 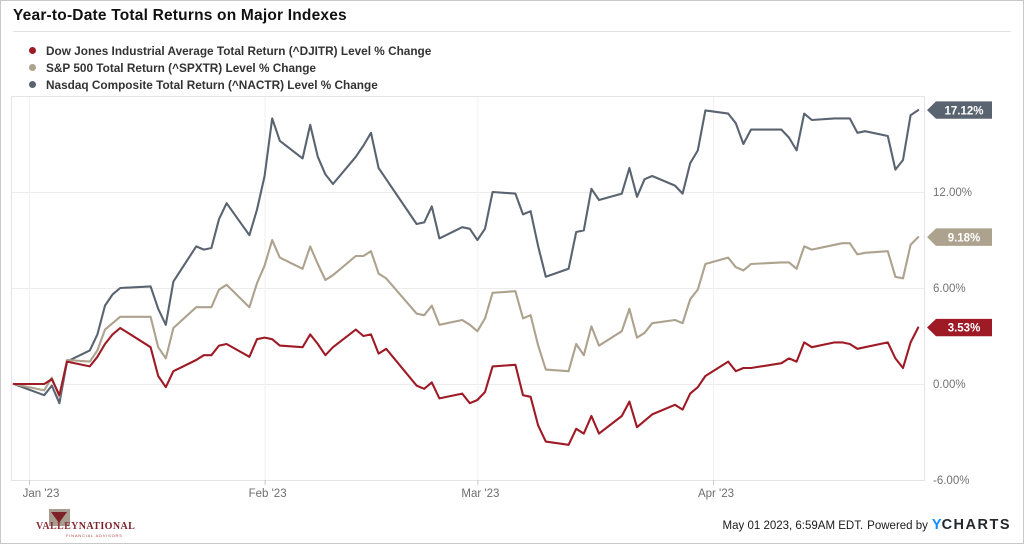 I want to click on value-tag-label: 17.12%, so click(x=963, y=111).